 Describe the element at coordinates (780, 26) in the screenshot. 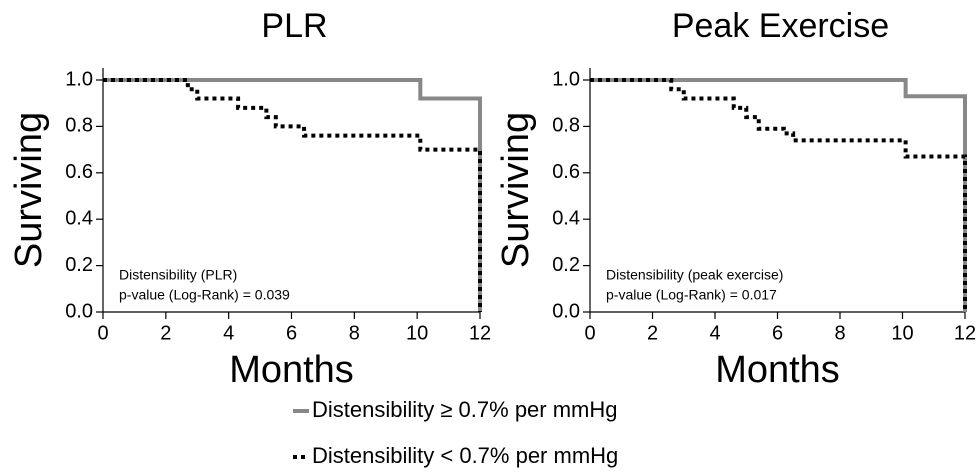

I see `chart-title: Peak Exercise` at that location.